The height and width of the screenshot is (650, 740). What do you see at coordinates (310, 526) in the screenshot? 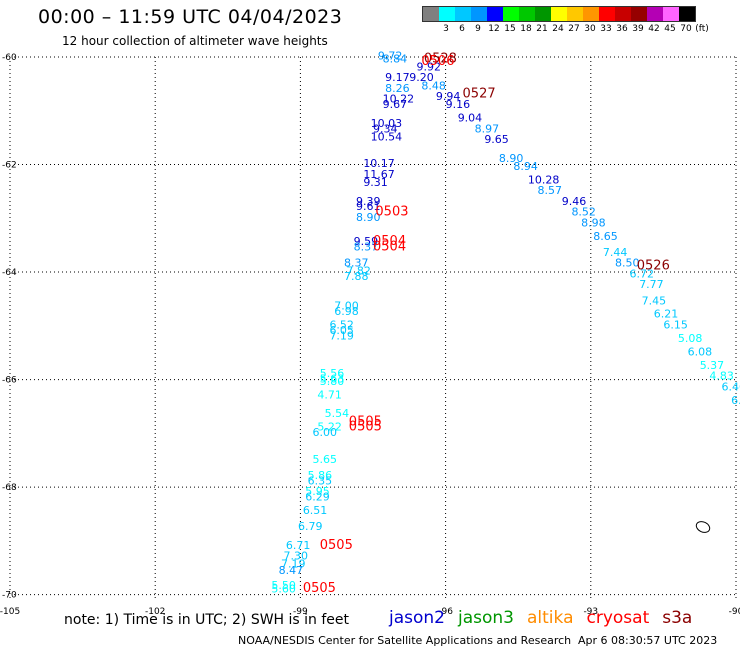
I see `wave-height-value: 6.79` at bounding box center [310, 526].